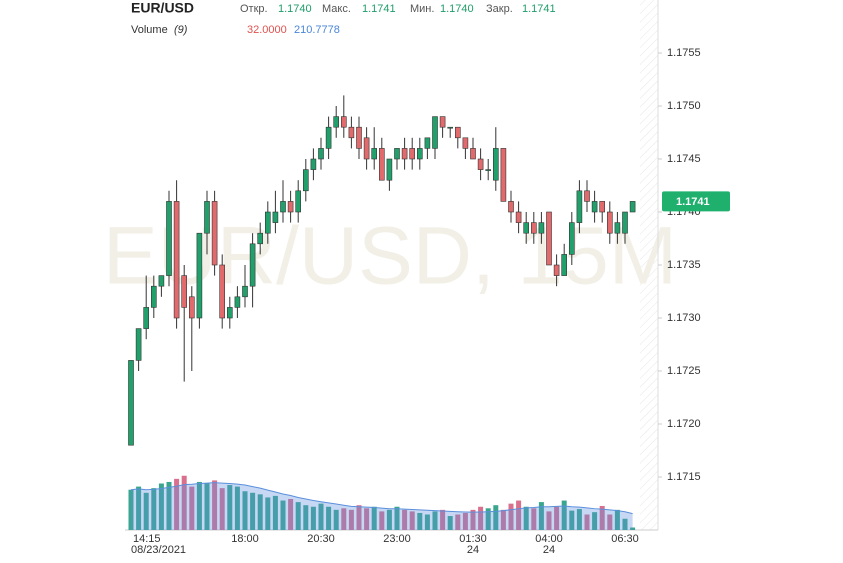 The width and height of the screenshot is (843, 563). Describe the element at coordinates (684, 424) in the screenshot. I see `y-tick-label: 1.1720` at that location.